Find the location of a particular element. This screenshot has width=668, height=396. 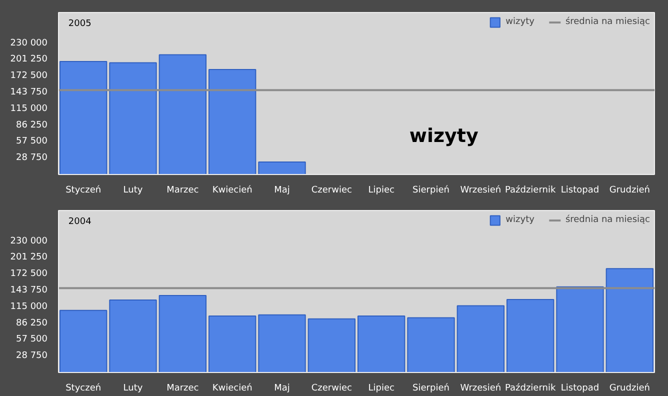

text: 2004 is located at coordinates (80, 221).